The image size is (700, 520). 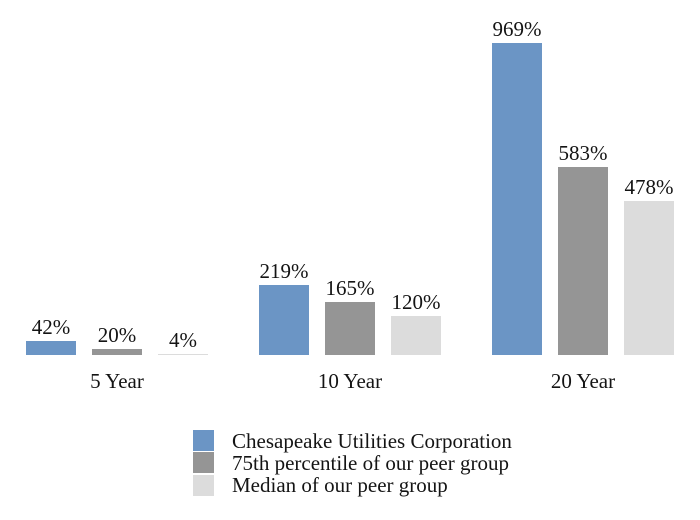 What do you see at coordinates (350, 381) in the screenshot?
I see `category-label-10-year: 10 Year` at bounding box center [350, 381].